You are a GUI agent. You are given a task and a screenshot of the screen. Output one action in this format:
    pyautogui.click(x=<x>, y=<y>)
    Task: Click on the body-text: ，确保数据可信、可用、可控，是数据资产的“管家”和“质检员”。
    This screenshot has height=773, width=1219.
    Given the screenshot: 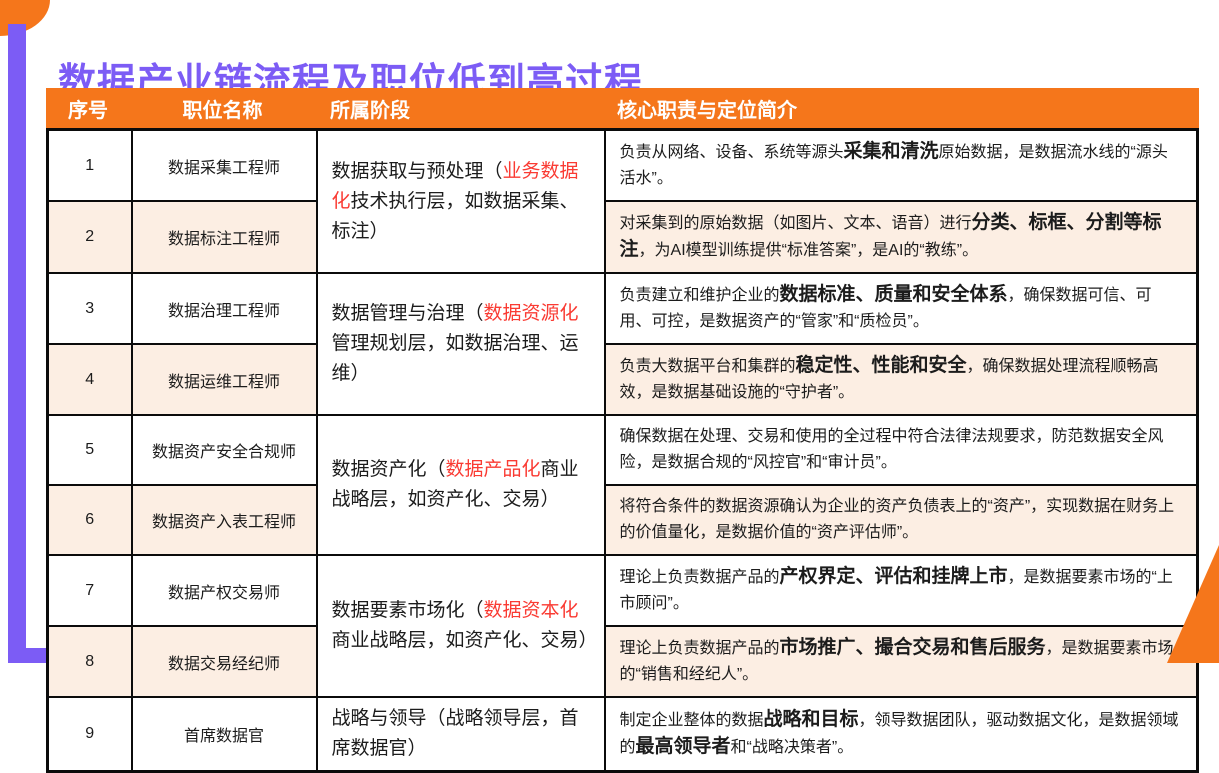 What is the action you would take?
    pyautogui.click(x=885, y=308)
    